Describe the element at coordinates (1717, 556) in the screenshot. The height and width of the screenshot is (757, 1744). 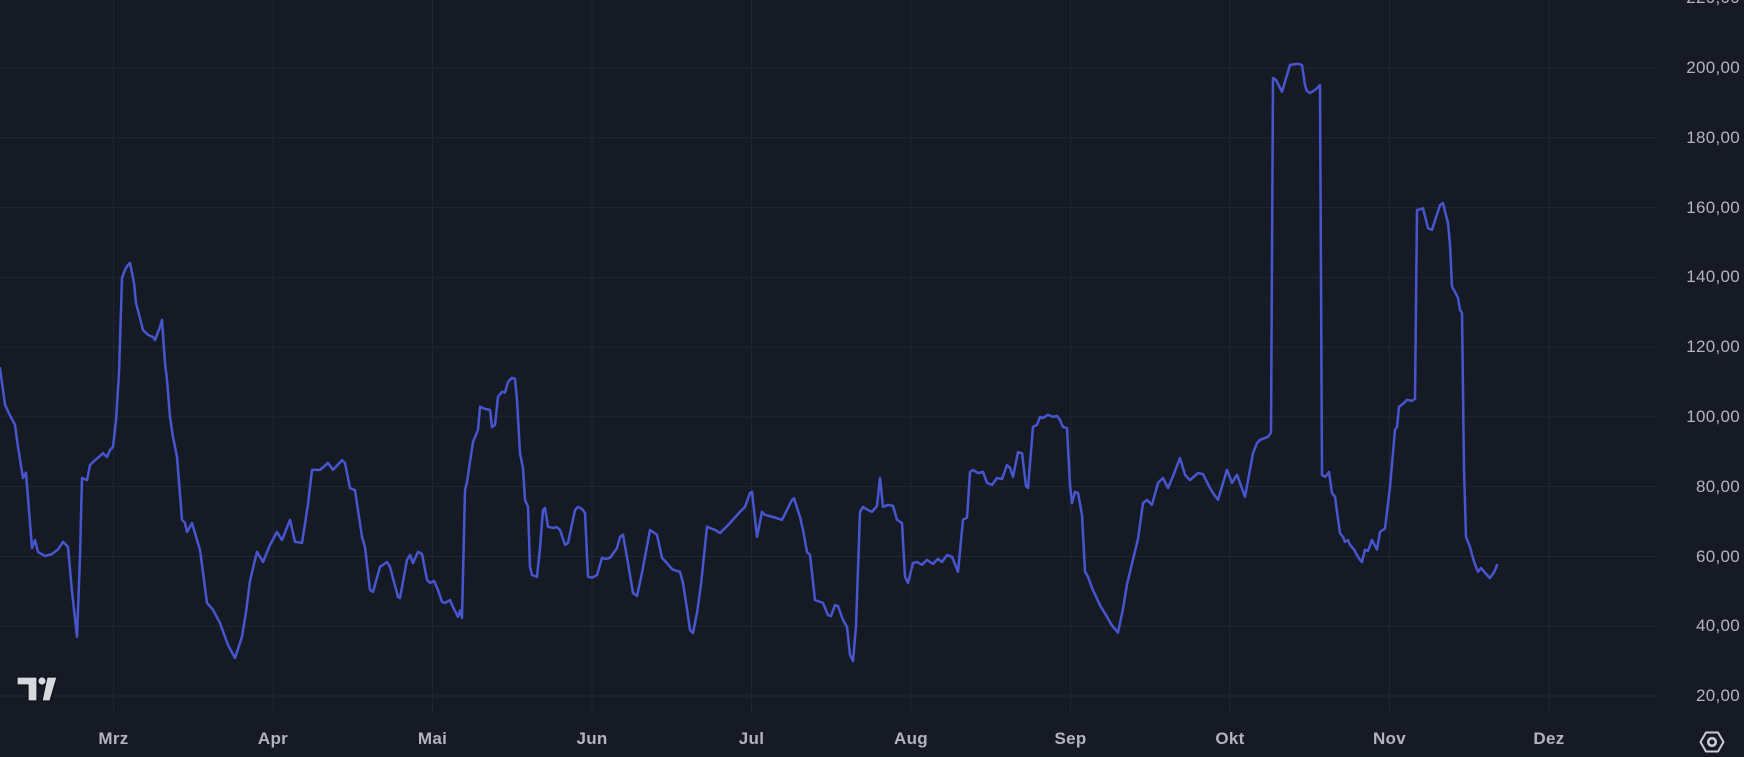
I see `price-tick-label: 60,00` at that location.